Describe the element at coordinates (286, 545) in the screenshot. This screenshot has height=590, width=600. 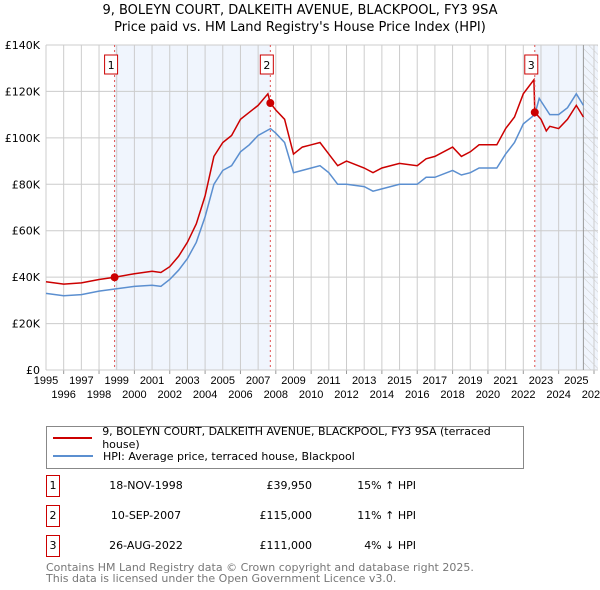
I see `sale-price: £111,000` at that location.